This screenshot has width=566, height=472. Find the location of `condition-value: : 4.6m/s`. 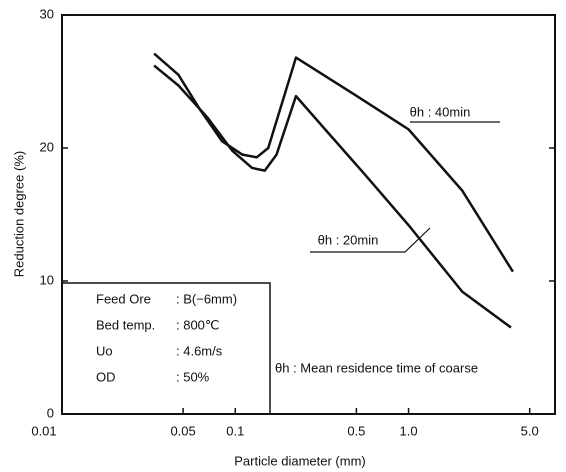

condition-value: : 4.6m/s is located at coordinates (199, 350).